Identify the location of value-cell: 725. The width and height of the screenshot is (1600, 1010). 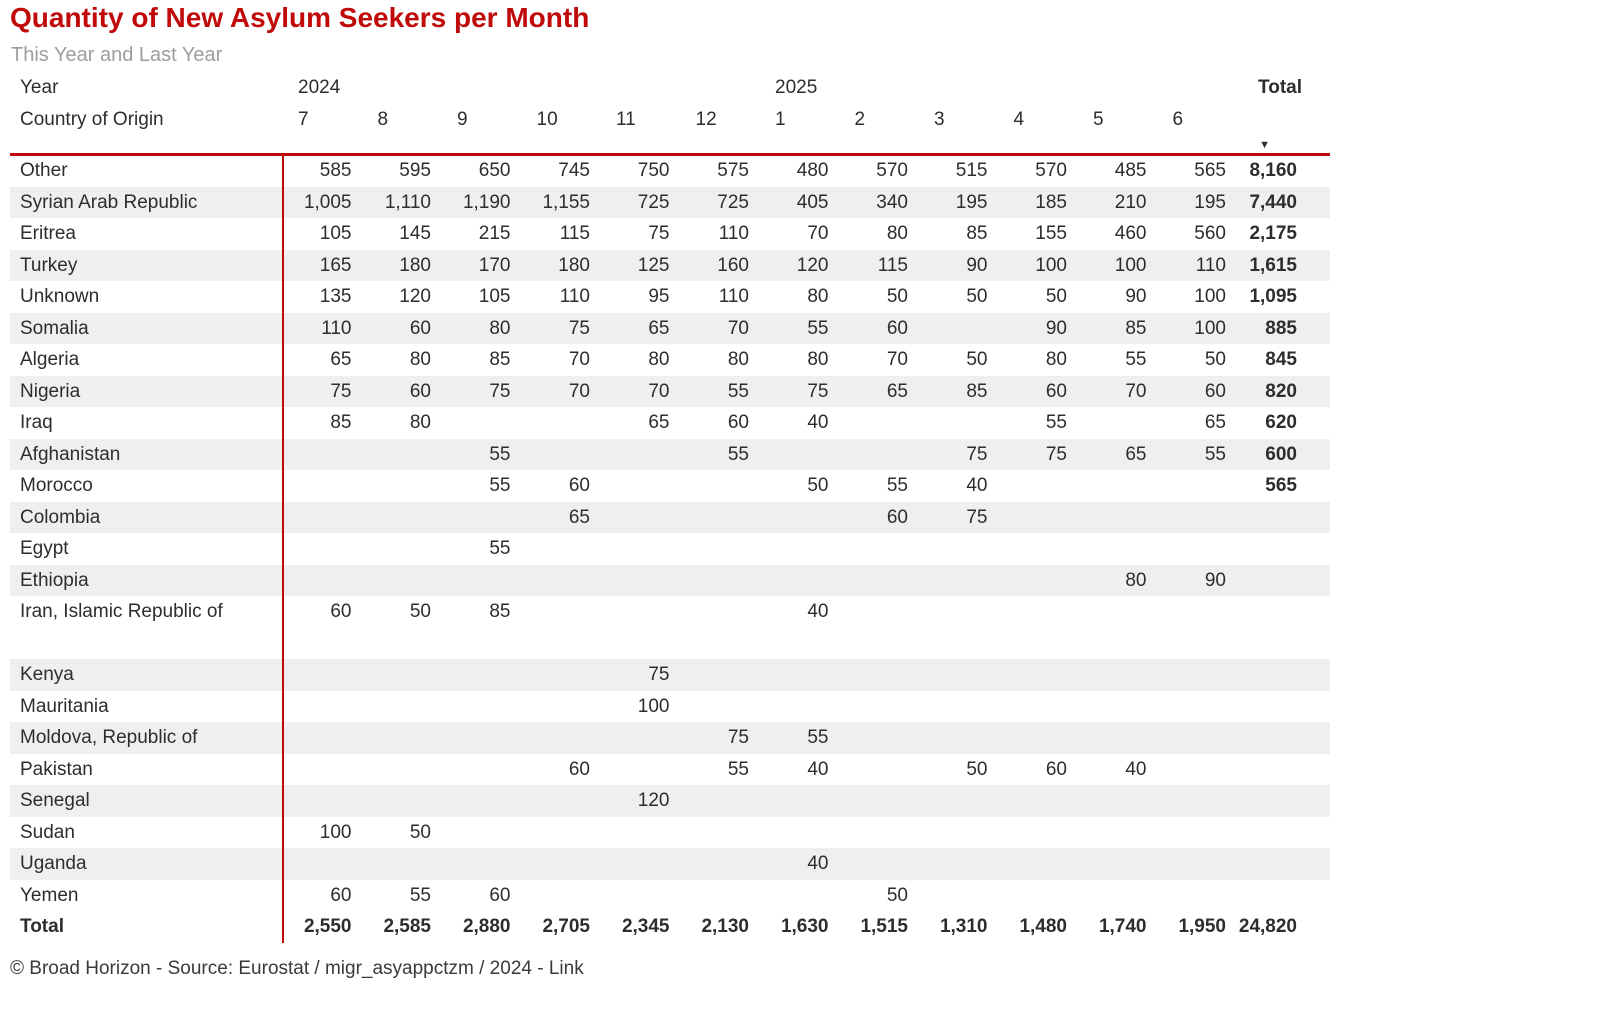
(653, 202).